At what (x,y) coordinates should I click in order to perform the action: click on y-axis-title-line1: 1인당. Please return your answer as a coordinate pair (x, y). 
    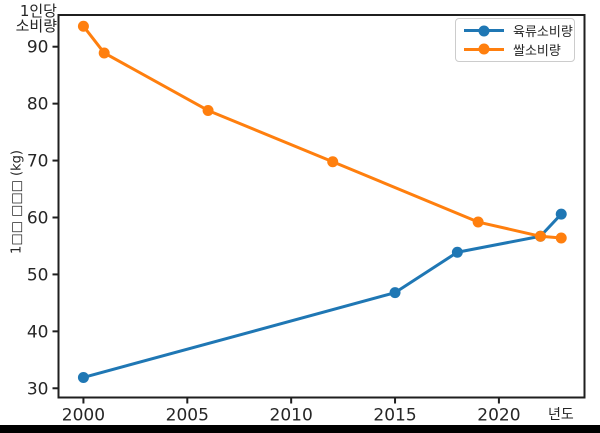
    Looking at the image, I should click on (38, 11).